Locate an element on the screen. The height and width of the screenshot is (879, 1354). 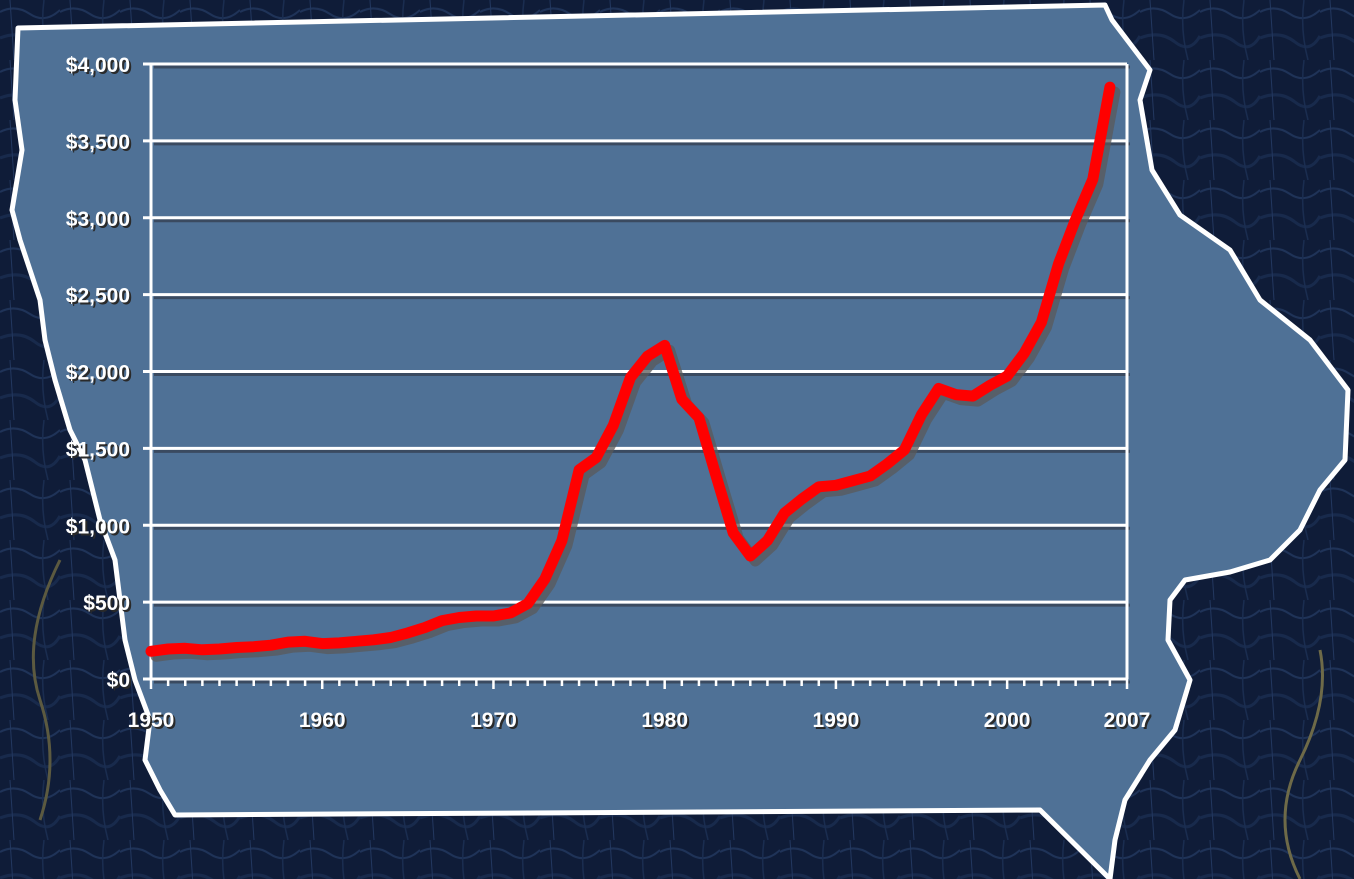
x-tick-label: 1960 is located at coordinates (322, 720).